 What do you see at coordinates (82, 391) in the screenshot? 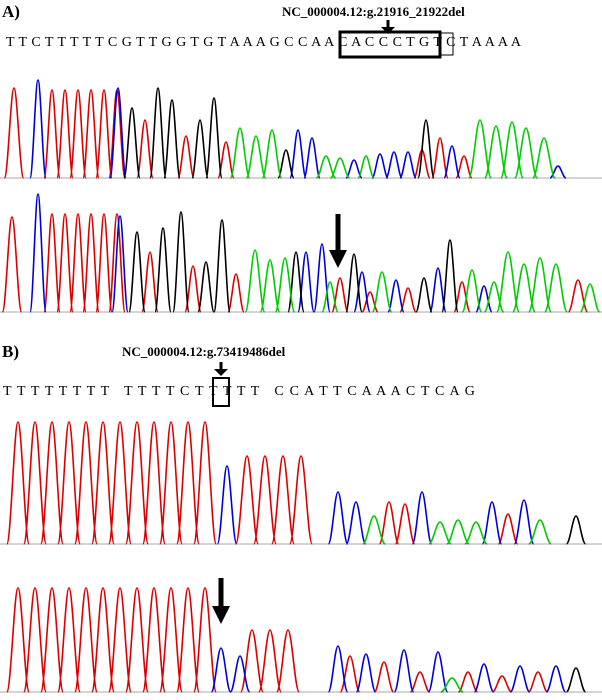
I see `panel-b-seq-before: T T T T T T T T T T T` at bounding box center [82, 391].